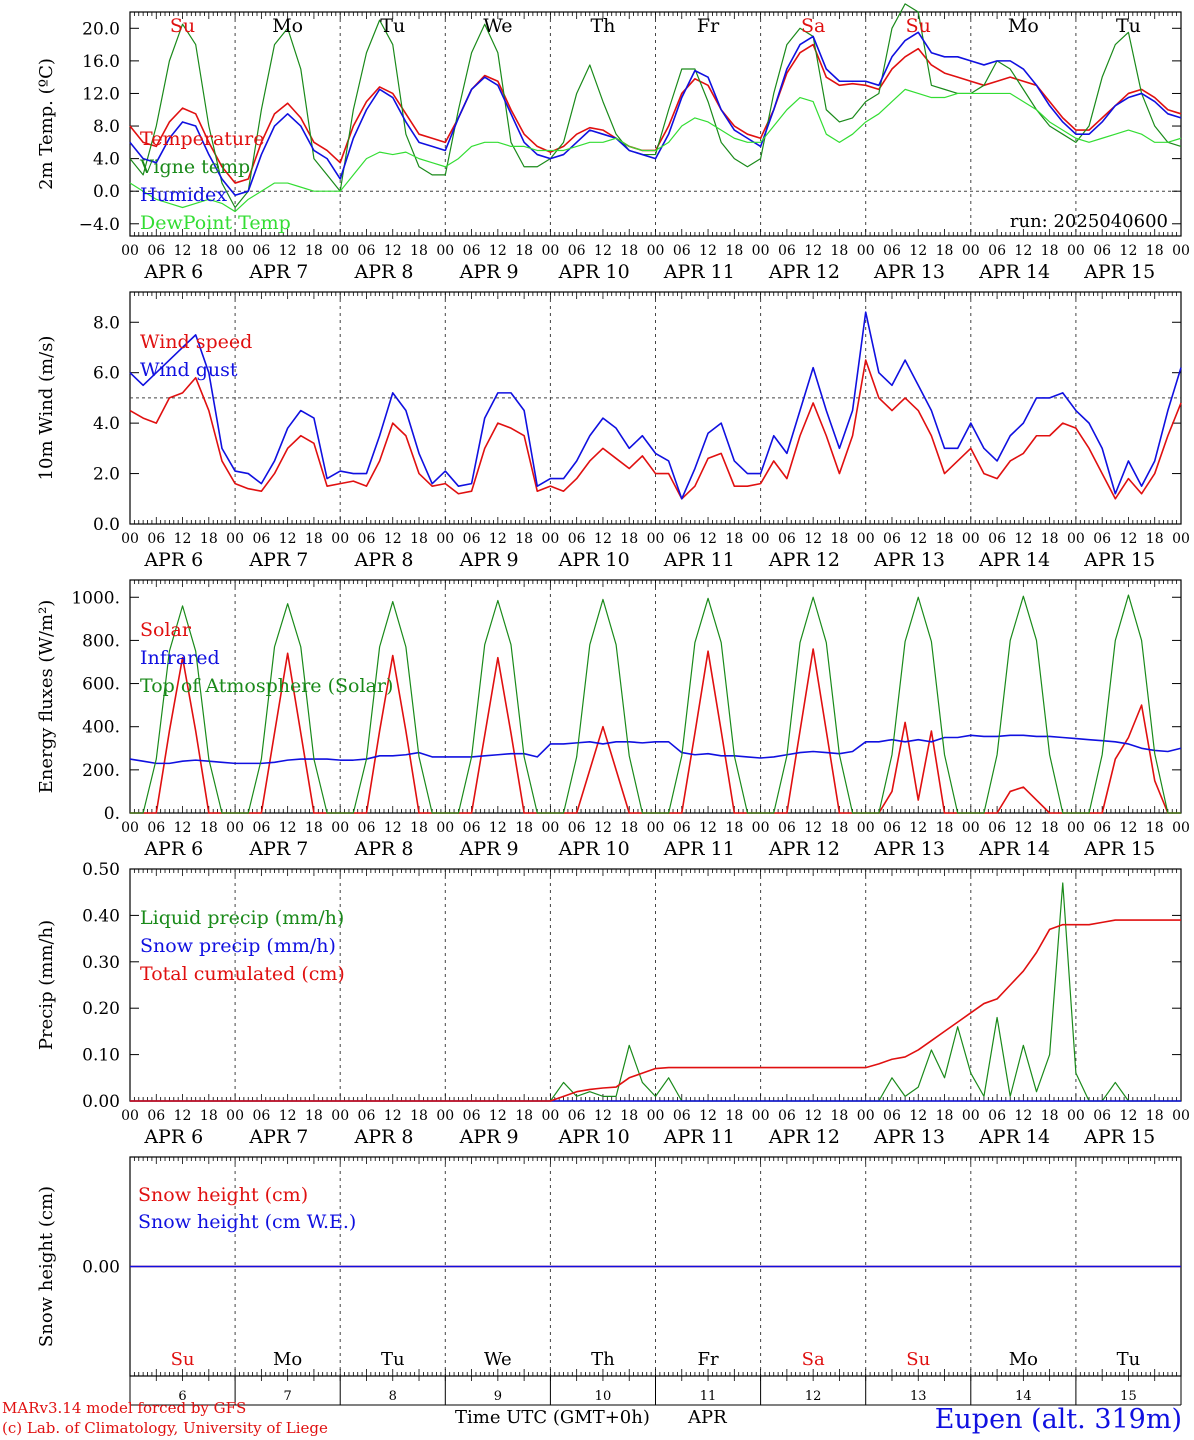 The image size is (1194, 1440). I want to click on weekday-label: Mo, so click(1023, 1359).